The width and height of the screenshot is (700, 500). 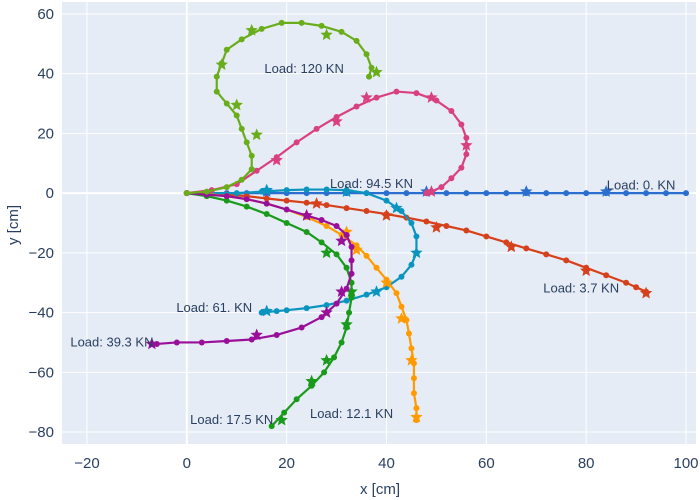 What do you see at coordinates (41, 223) in the screenshot?
I see `y-tick-labels: −80 −60 −40 −20 0 20 40 60` at bounding box center [41, 223].